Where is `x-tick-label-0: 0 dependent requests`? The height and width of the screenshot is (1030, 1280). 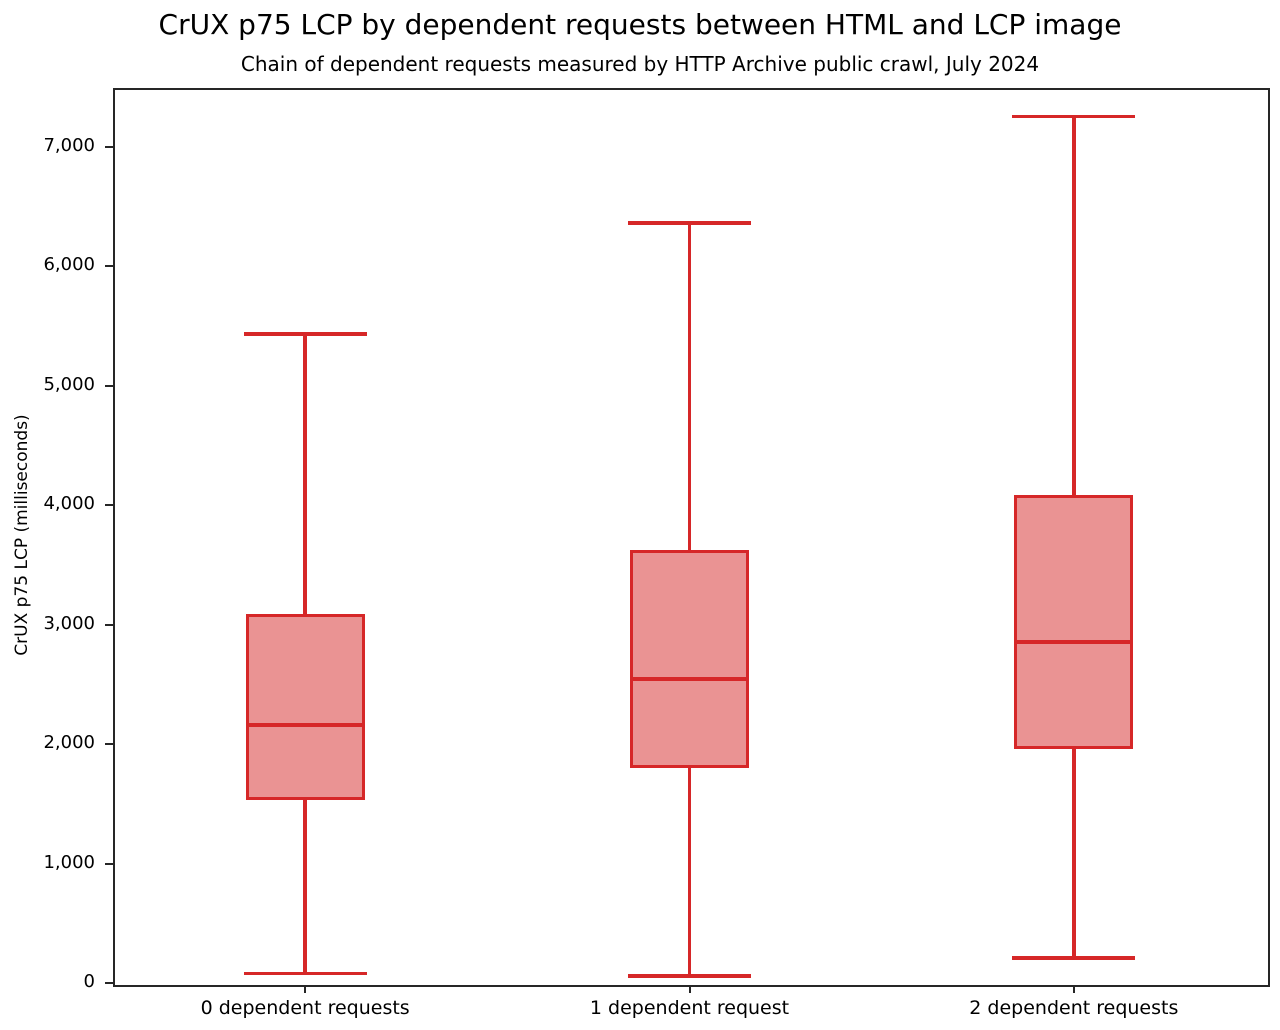 x-tick-label-0: 0 dependent requests is located at coordinates (305, 1008).